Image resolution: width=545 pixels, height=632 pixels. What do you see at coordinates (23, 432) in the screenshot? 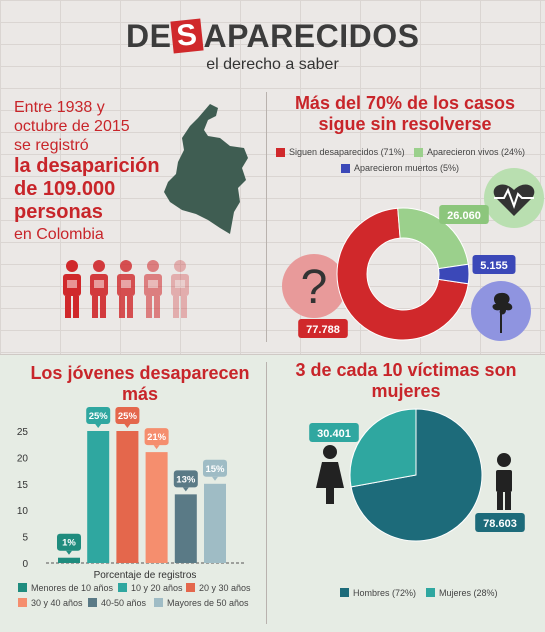
I see `bar-y-tick: 25` at bounding box center [23, 432].